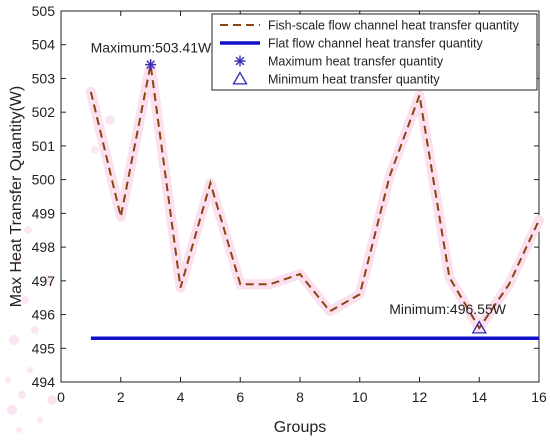 Image resolution: width=550 pixels, height=446 pixels. Describe the element at coordinates (44, 112) in the screenshot. I see `y-tick-label: 502` at that location.